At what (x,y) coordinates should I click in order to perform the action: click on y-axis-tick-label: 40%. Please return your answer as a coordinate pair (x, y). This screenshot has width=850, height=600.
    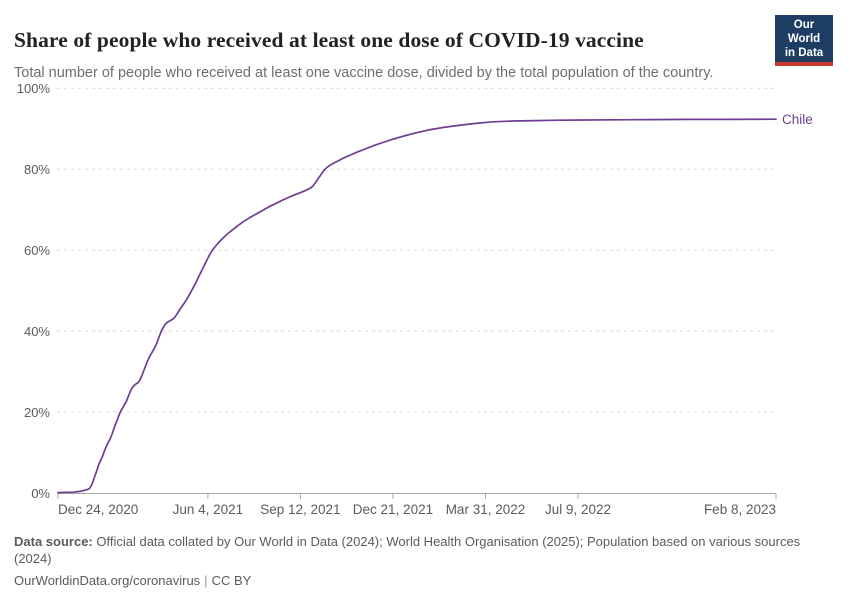
    Looking at the image, I should click on (36, 331).